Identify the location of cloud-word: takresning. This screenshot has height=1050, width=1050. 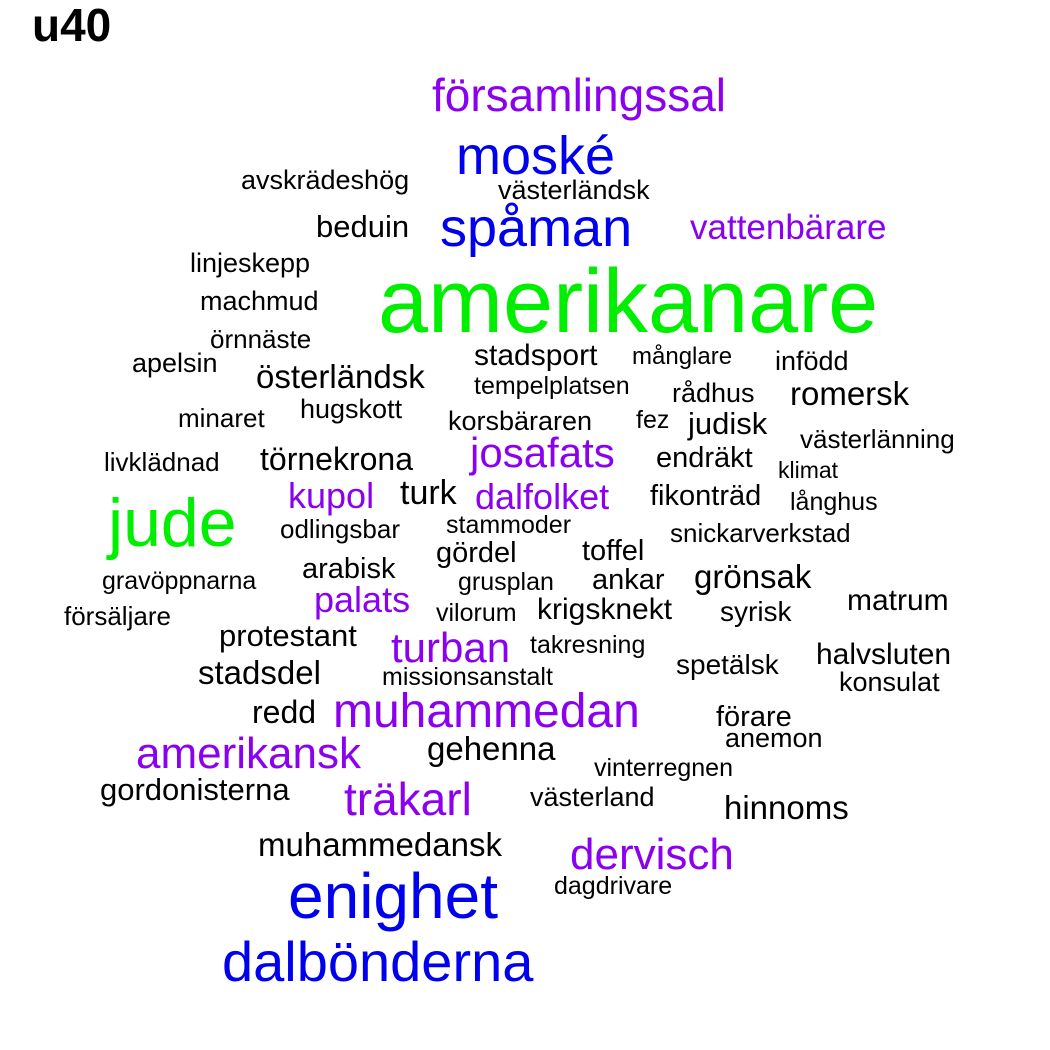
(588, 644).